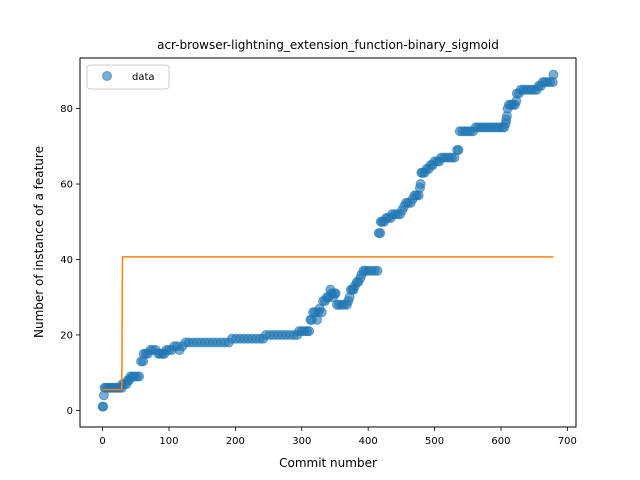 This screenshot has height=480, width=640. Describe the element at coordinates (328, 463) in the screenshot. I see `x-axis-label: Commit number` at that location.